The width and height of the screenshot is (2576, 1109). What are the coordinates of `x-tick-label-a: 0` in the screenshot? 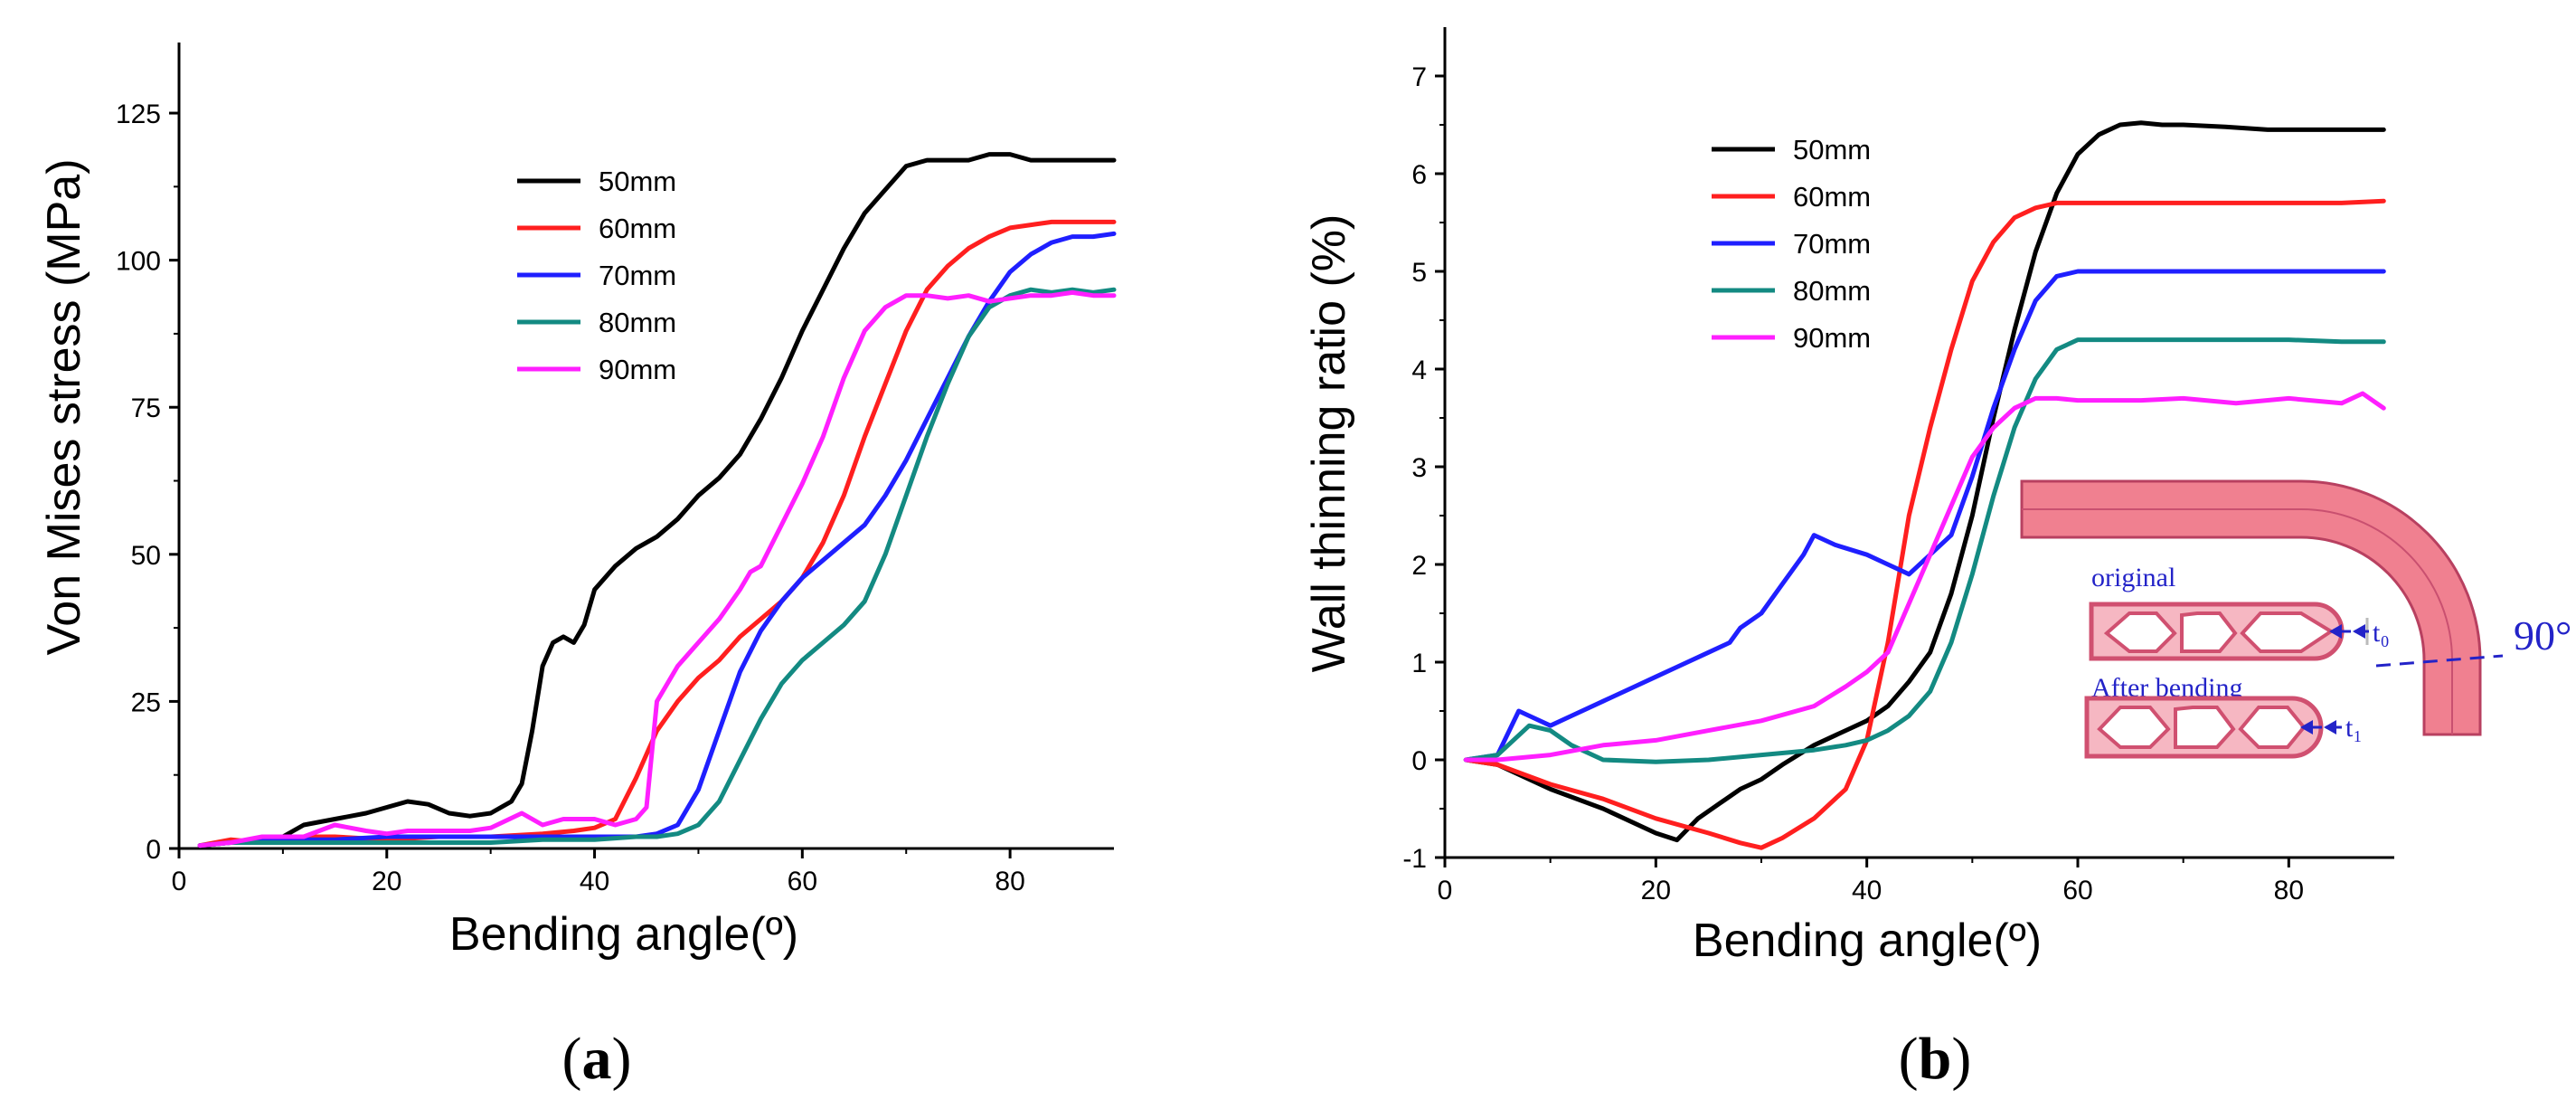 It's located at (179, 881).